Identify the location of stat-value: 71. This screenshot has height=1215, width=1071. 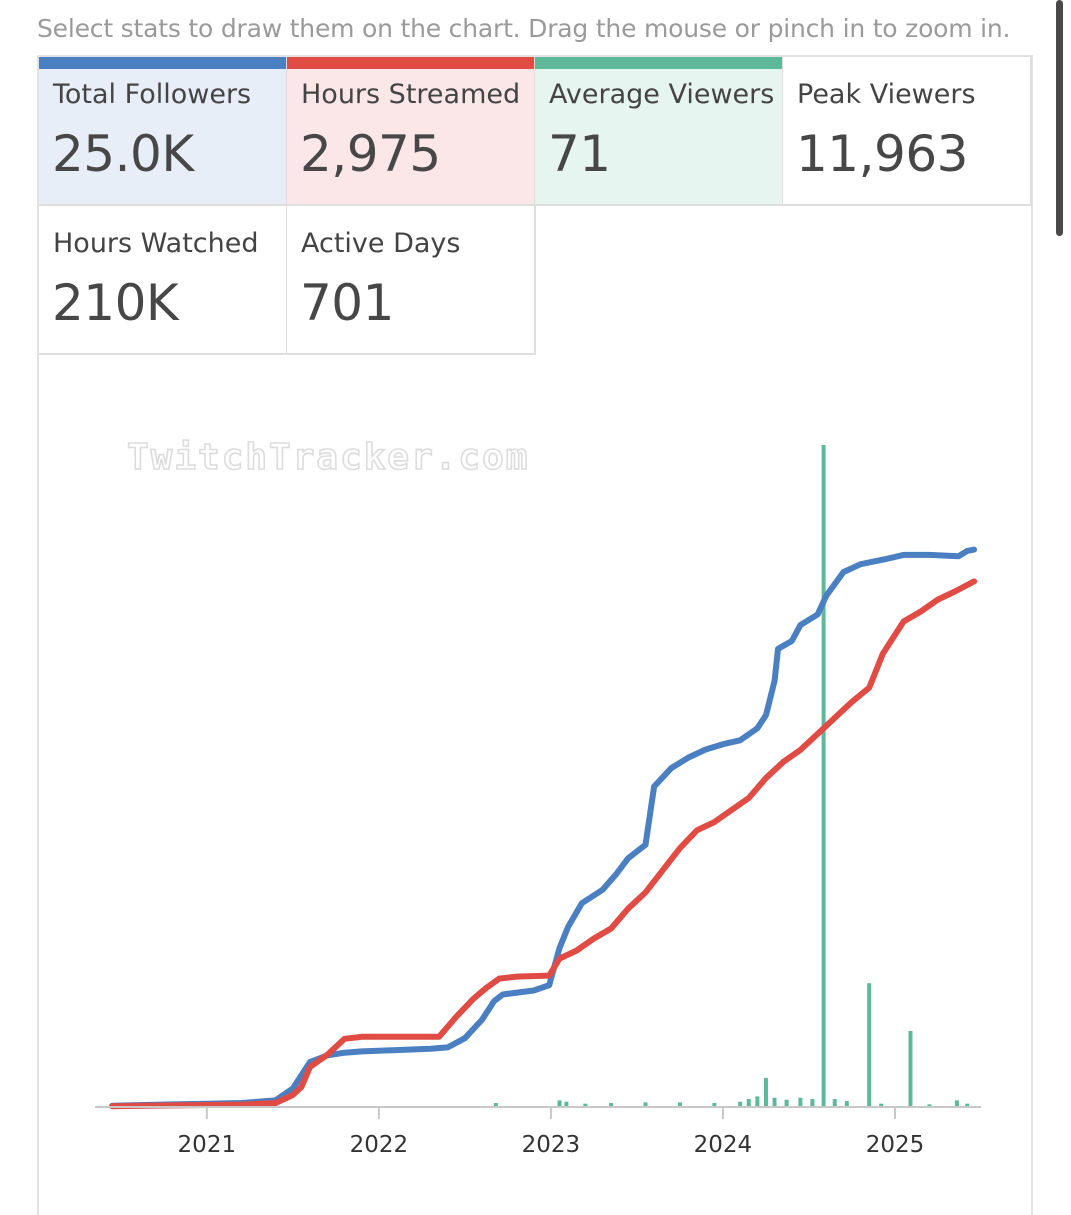
(579, 154).